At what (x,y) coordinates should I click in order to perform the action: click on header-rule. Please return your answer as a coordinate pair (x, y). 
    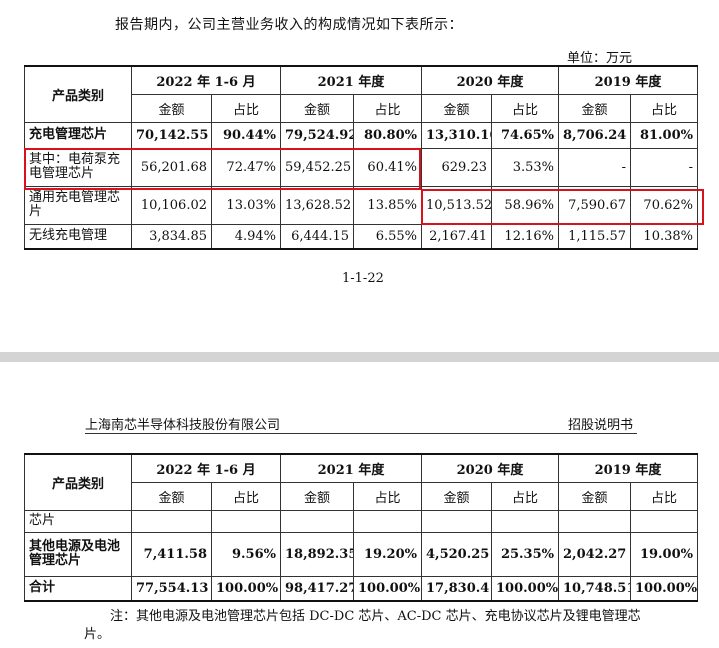
    Looking at the image, I should click on (361, 433).